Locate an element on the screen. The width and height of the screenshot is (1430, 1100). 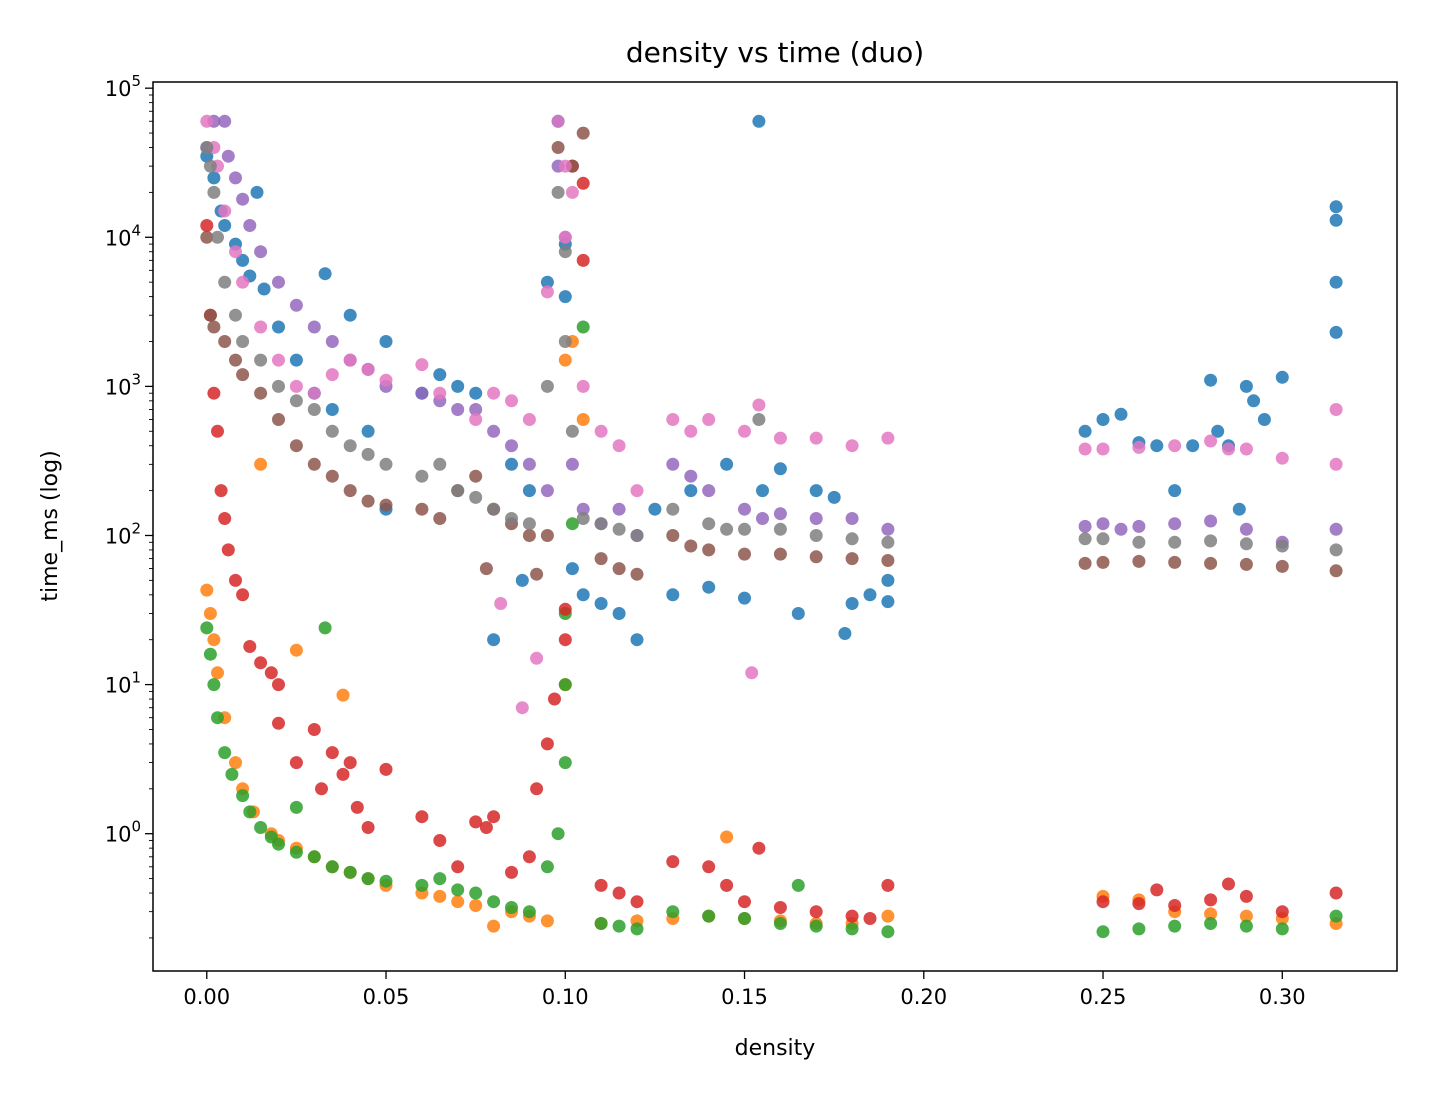
y-tick-label: 10³ is located at coordinates (123, 384).